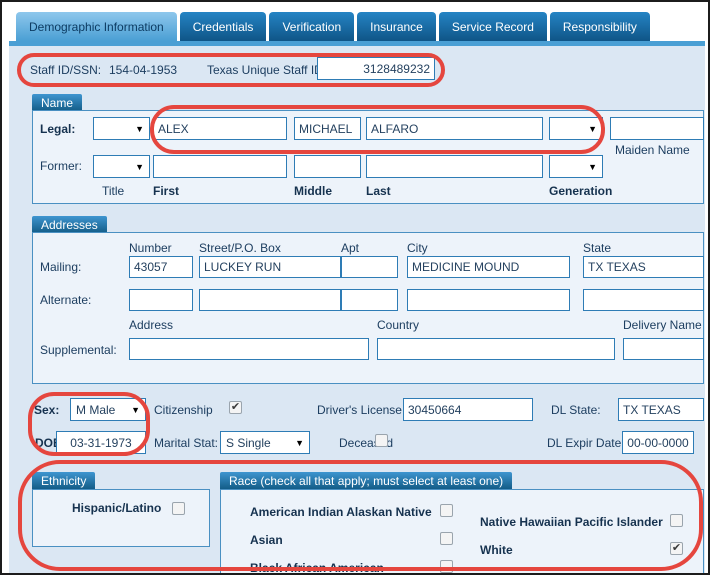 The image size is (710, 575). I want to click on supplemental-delivery-input, so click(663, 349).